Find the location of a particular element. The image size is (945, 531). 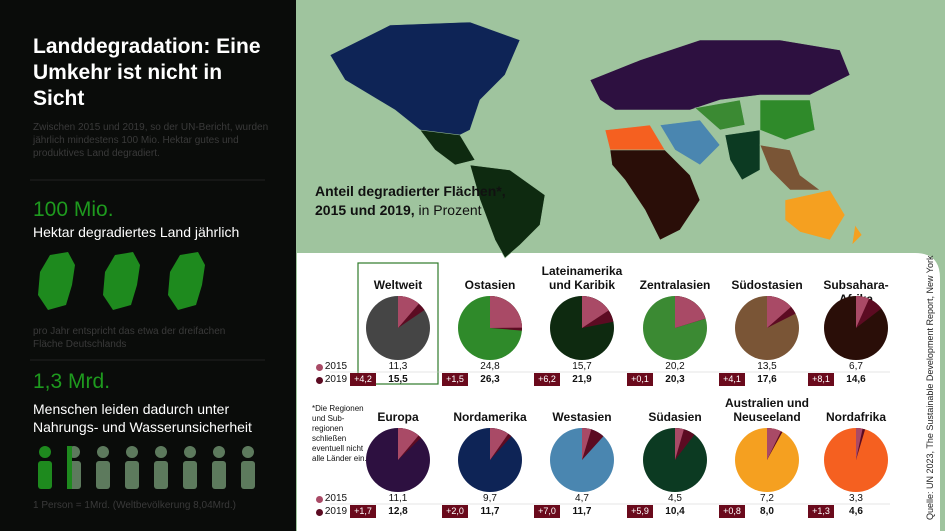

stat-value: 1,3 Mrd. is located at coordinates (72, 381).